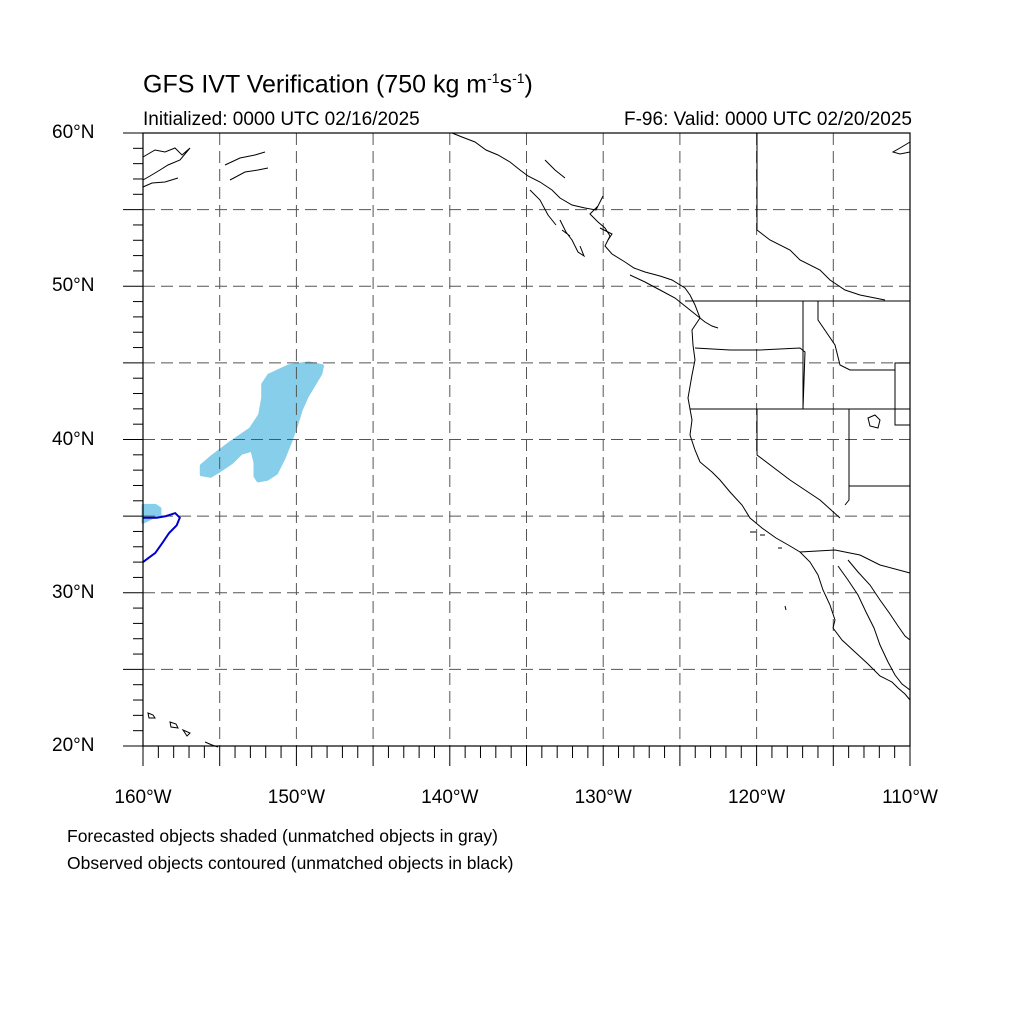  Describe the element at coordinates (73, 592) in the screenshot. I see `lat-label: 30°N` at that location.